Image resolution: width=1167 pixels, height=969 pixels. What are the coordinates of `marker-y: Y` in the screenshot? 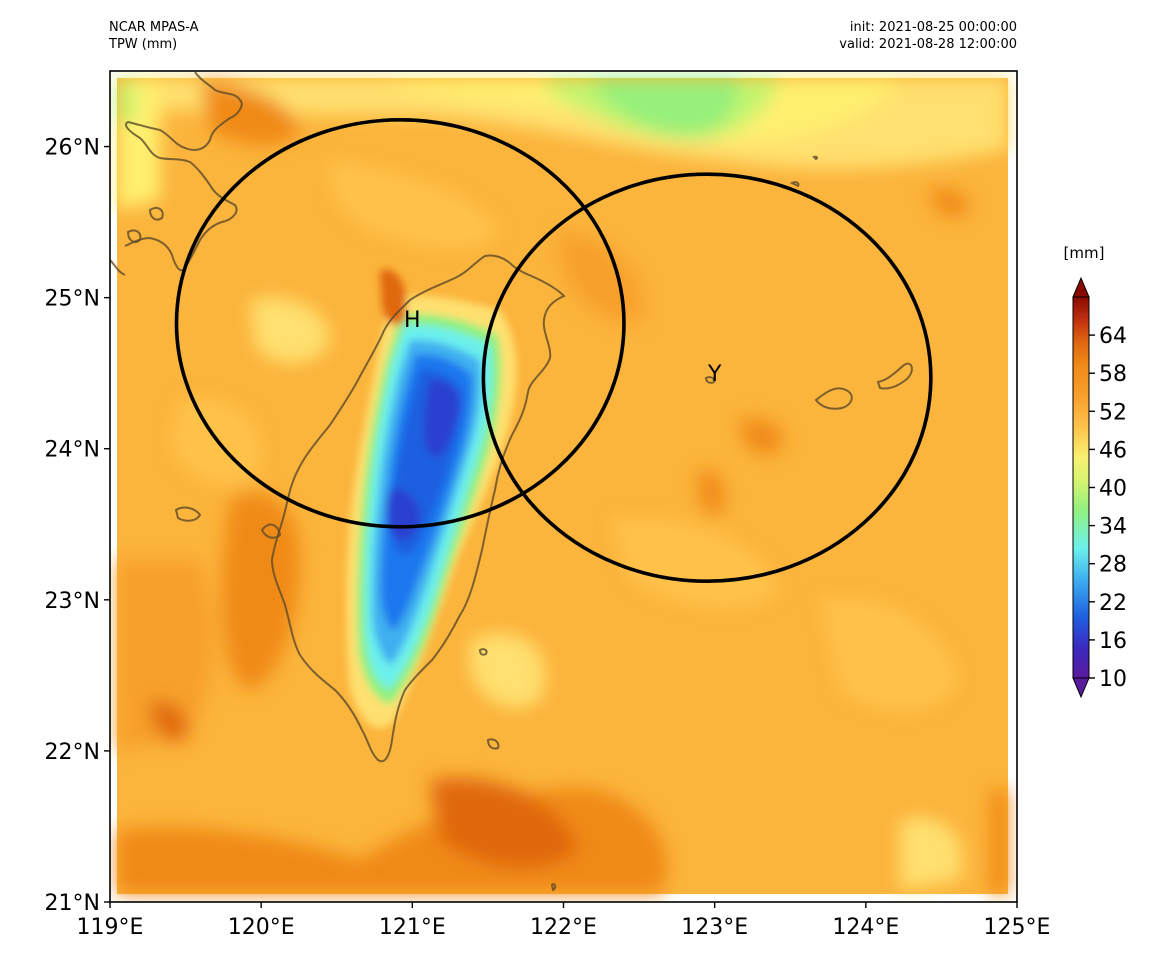 It's located at (714, 374).